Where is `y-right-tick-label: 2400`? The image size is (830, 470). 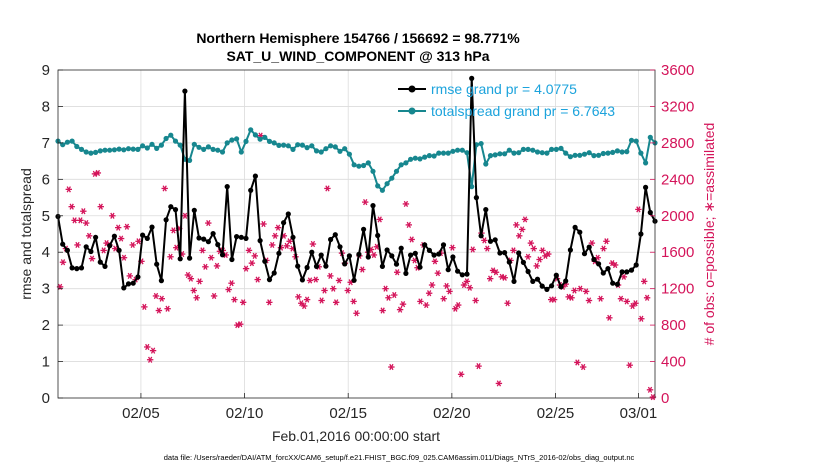 y-right-tick-label: 2400 is located at coordinates (677, 179).